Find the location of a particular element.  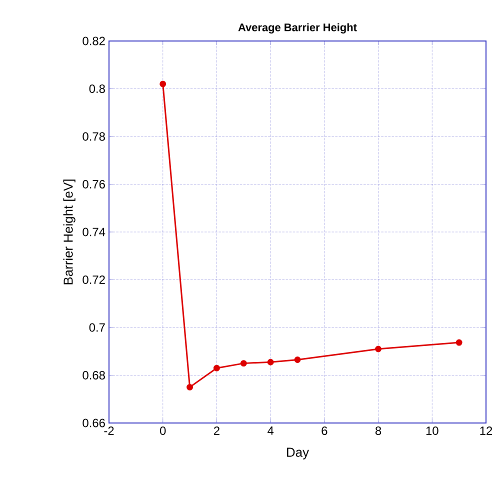

x-tick-label: 0 is located at coordinates (163, 430).